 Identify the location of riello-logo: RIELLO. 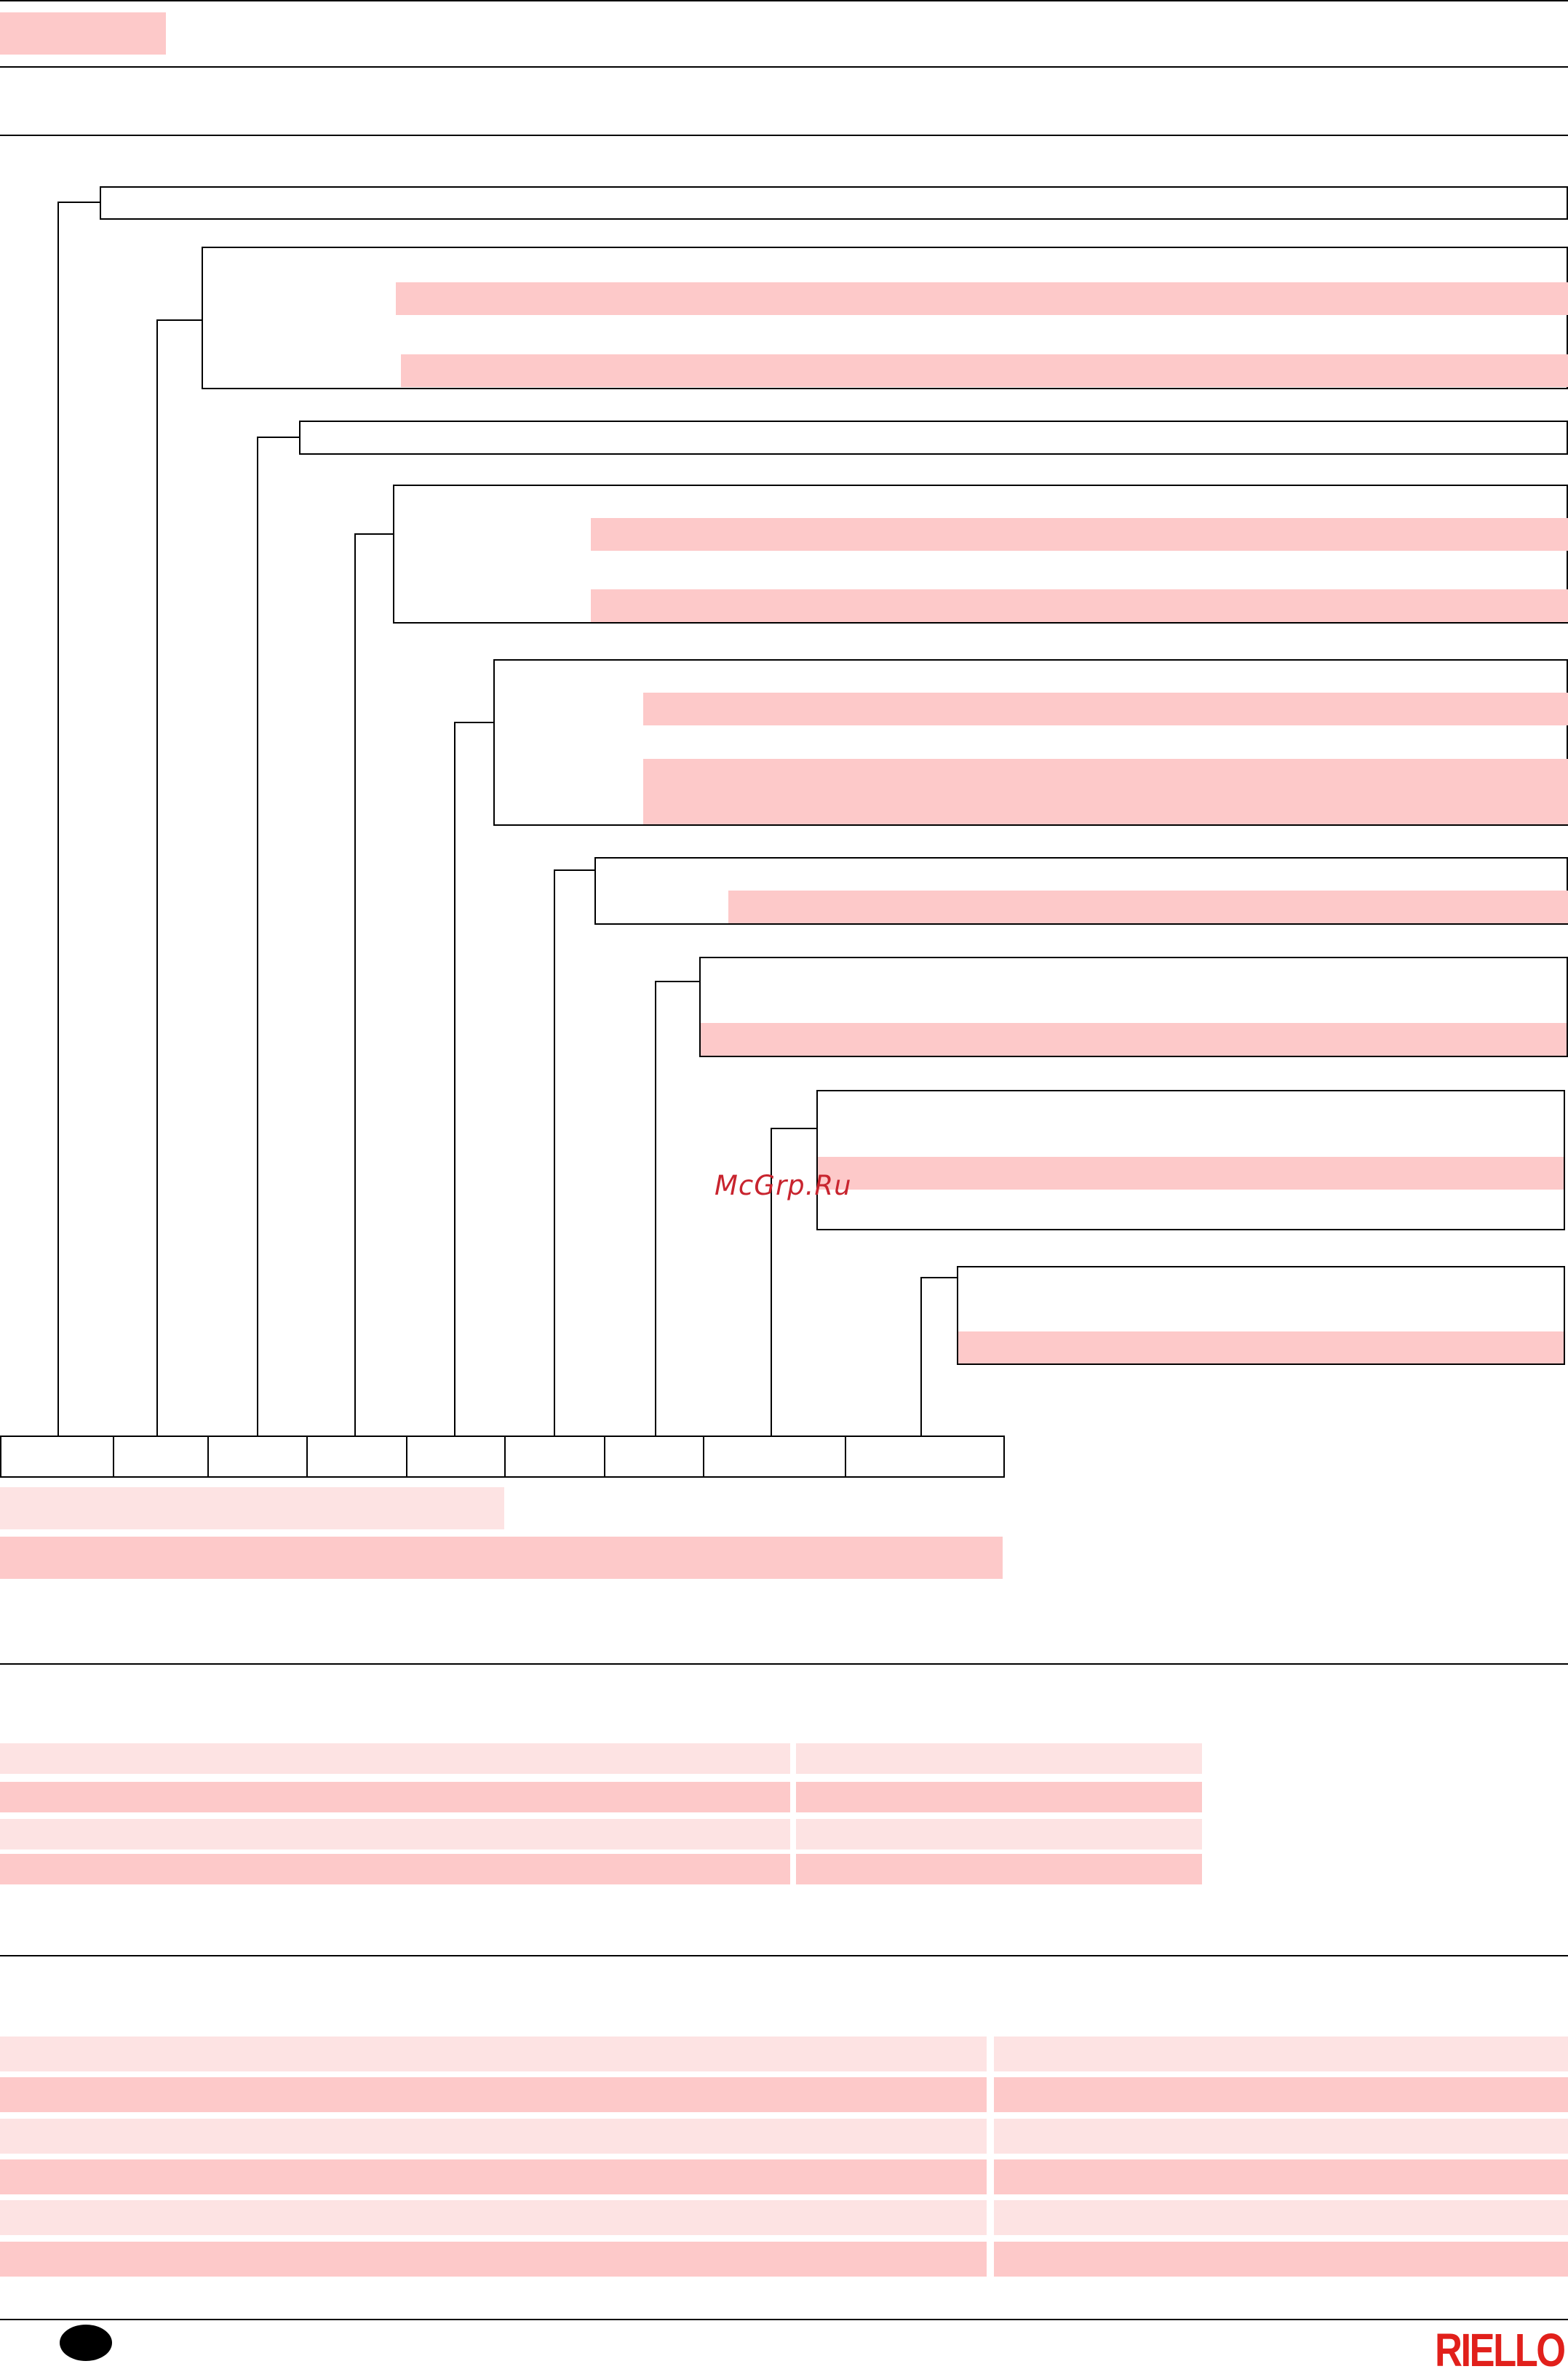
(1500, 2350).